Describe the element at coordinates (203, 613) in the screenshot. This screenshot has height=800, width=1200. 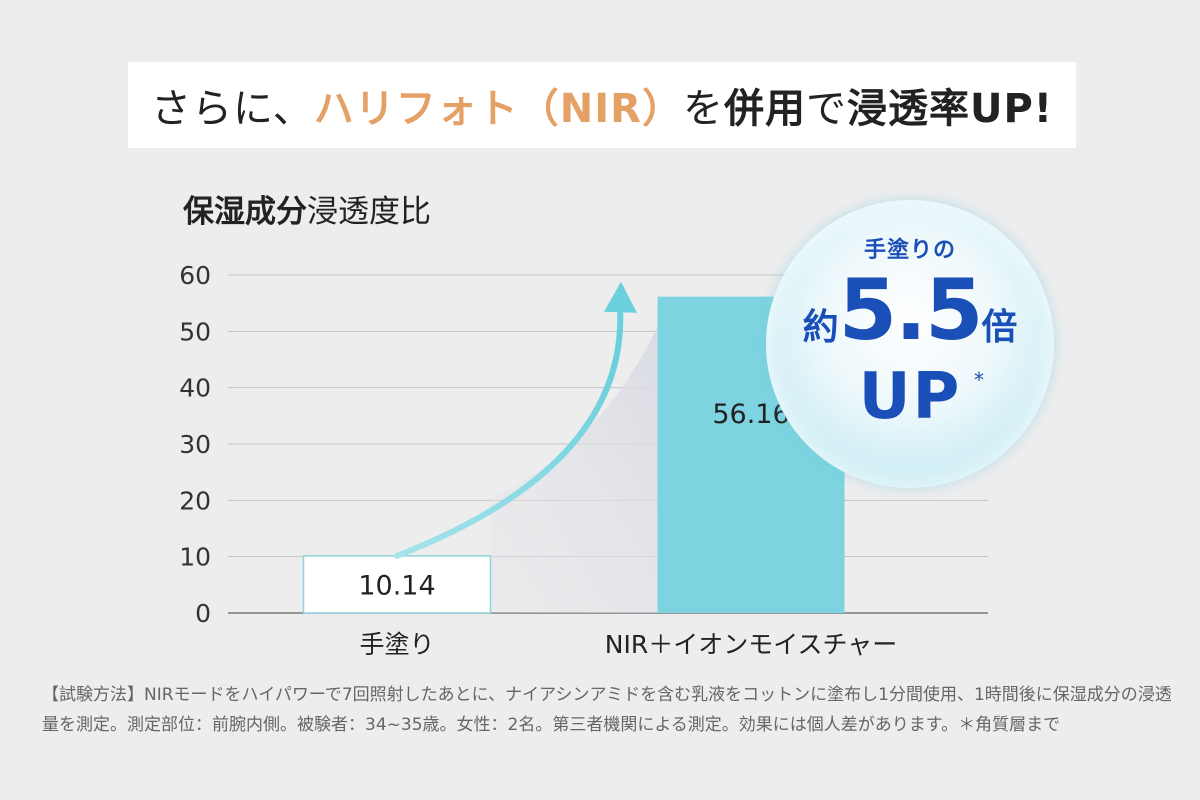
I see `y-tick-label: 0` at that location.